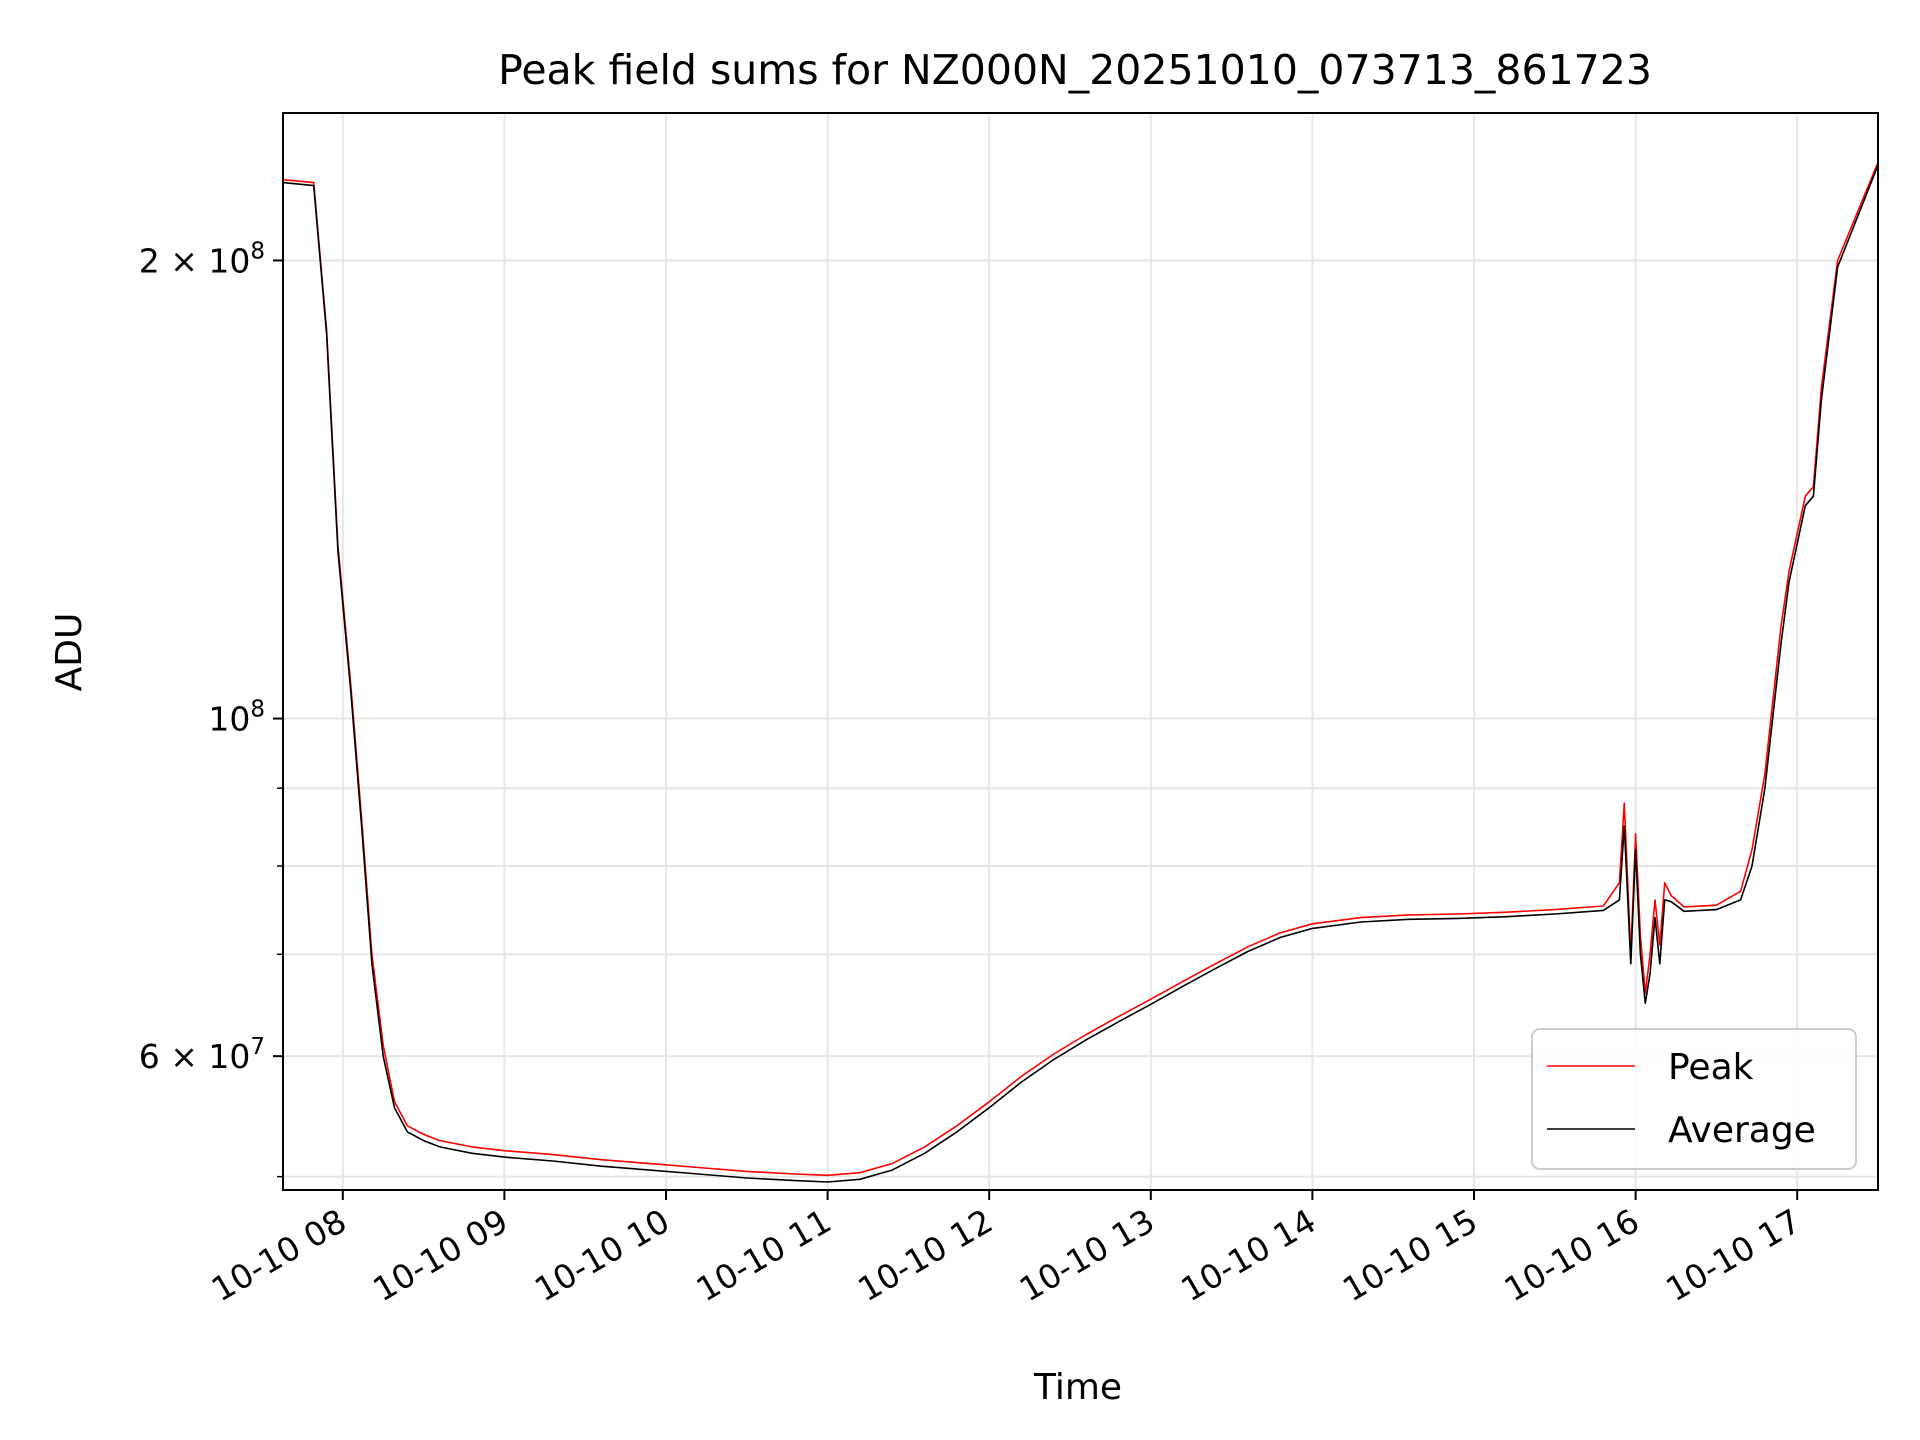  I want to click on x-axis-label: Time, so click(1077, 1387).